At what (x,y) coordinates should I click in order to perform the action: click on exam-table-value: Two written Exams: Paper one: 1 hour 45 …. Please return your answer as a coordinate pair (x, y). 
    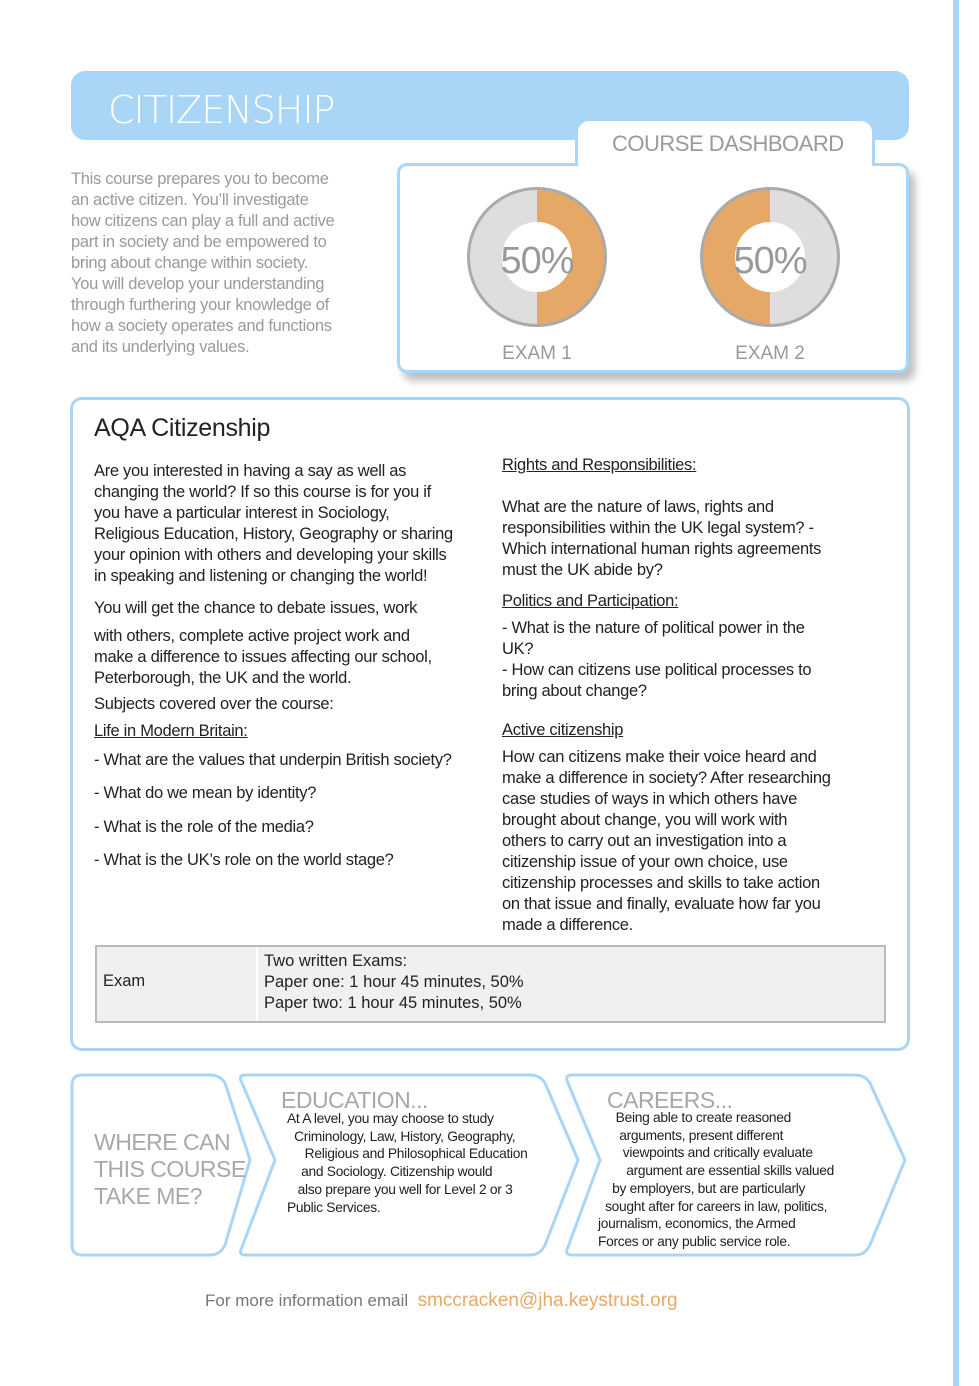
    Looking at the image, I should click on (394, 982).